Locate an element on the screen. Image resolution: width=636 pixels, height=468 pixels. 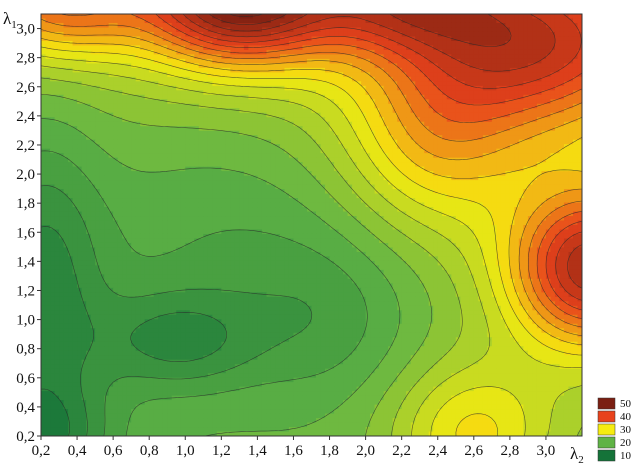
x-tick-label: 1,0 is located at coordinates (185, 451).